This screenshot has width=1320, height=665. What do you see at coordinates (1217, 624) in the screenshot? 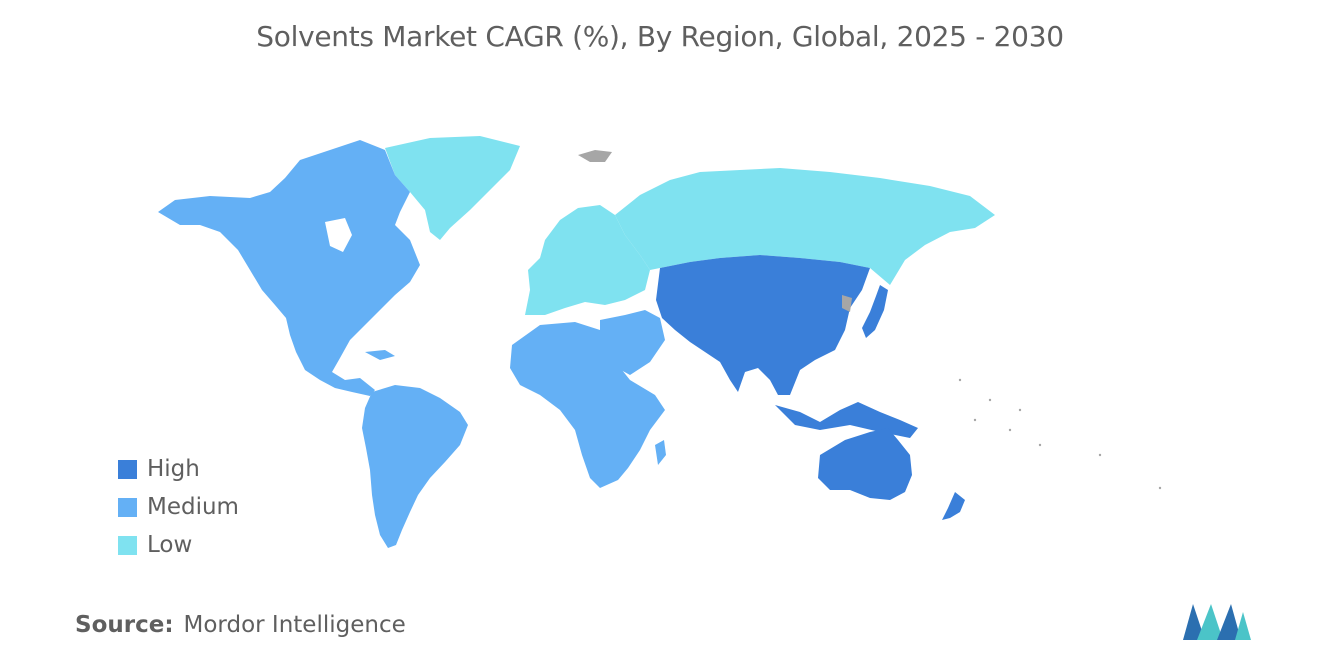
I see `mordor-intelligence-logo-icon` at bounding box center [1217, 624].